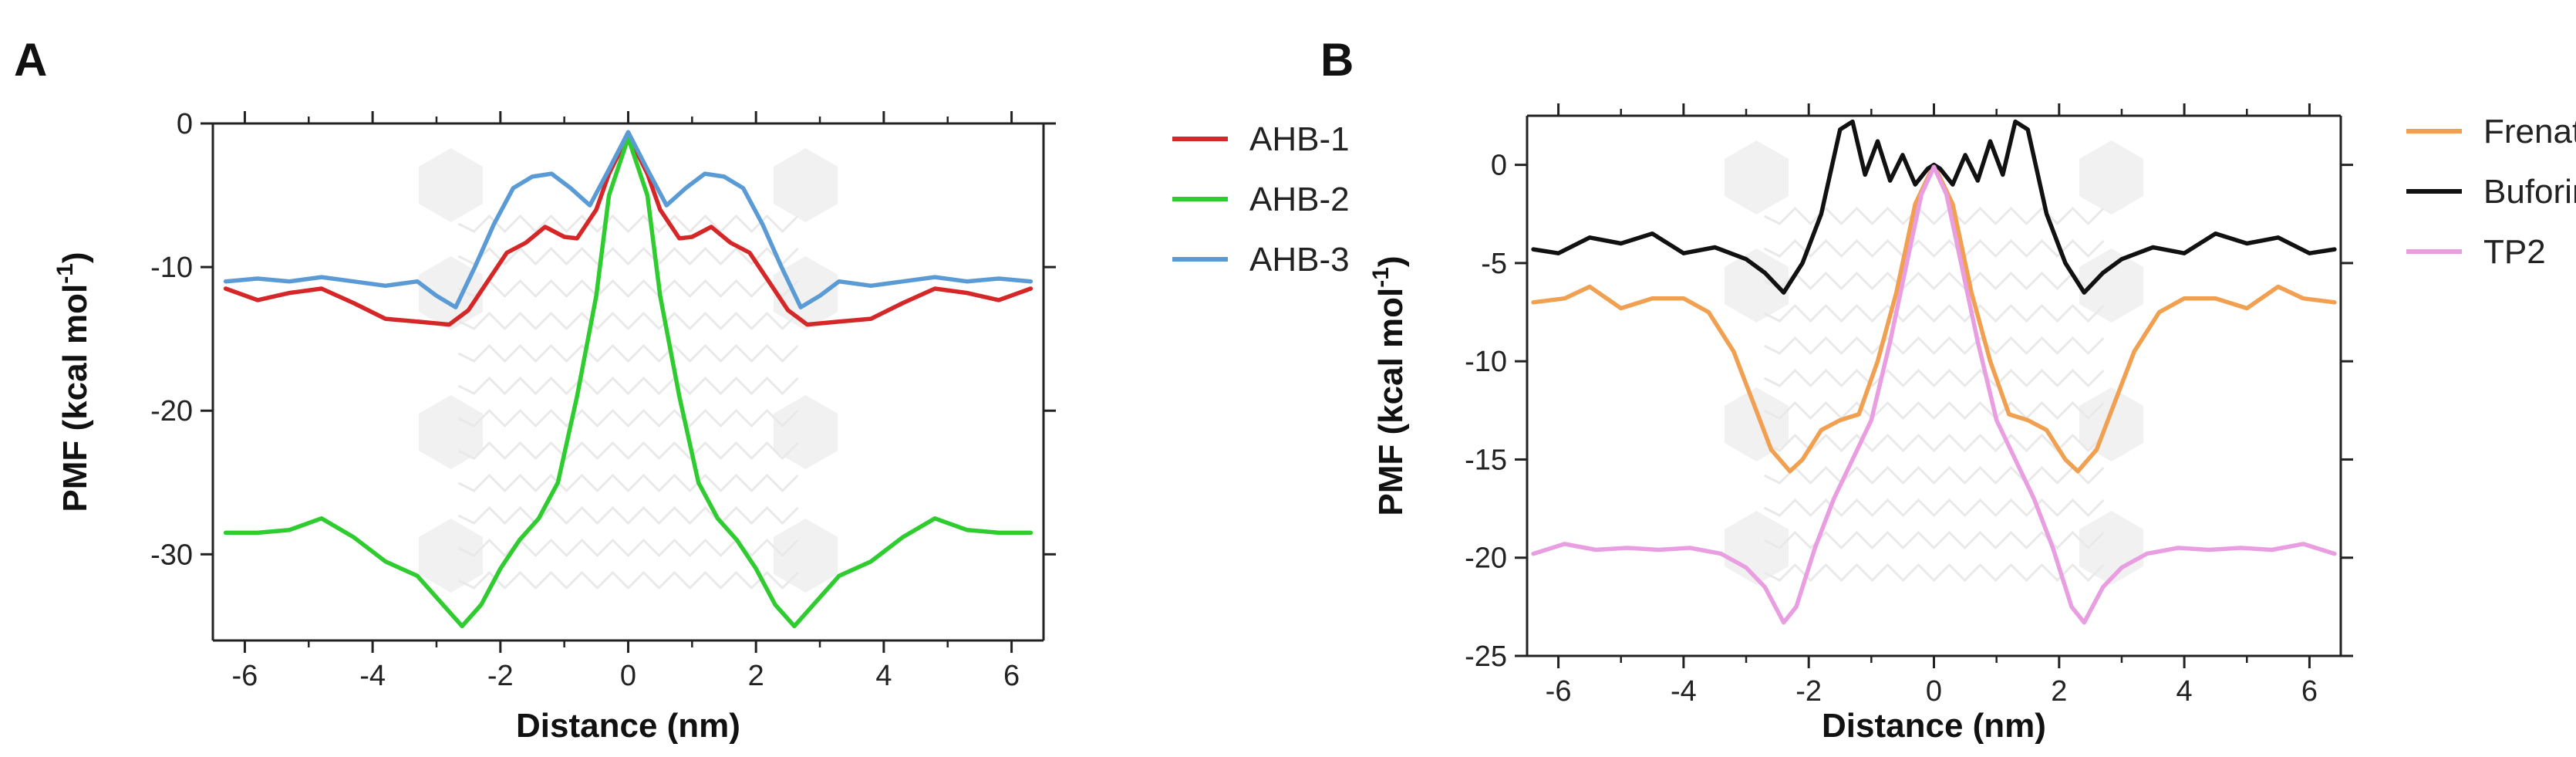 The width and height of the screenshot is (2576, 757). What do you see at coordinates (628, 370) in the screenshot?
I see `panel-a-membrane-illustration` at bounding box center [628, 370].